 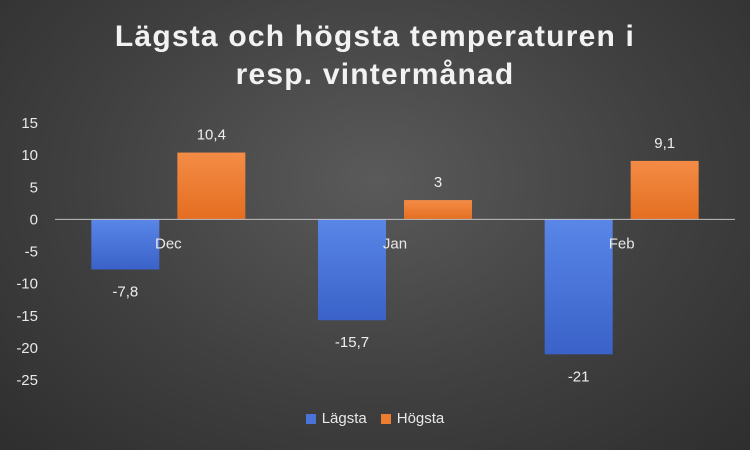 I want to click on bar-lgsta-feb, so click(x=578, y=287).